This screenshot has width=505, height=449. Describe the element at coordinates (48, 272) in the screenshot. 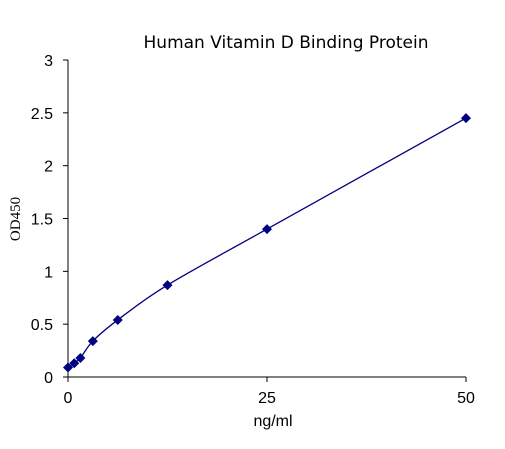

I see `y-tick-label: 1` at that location.